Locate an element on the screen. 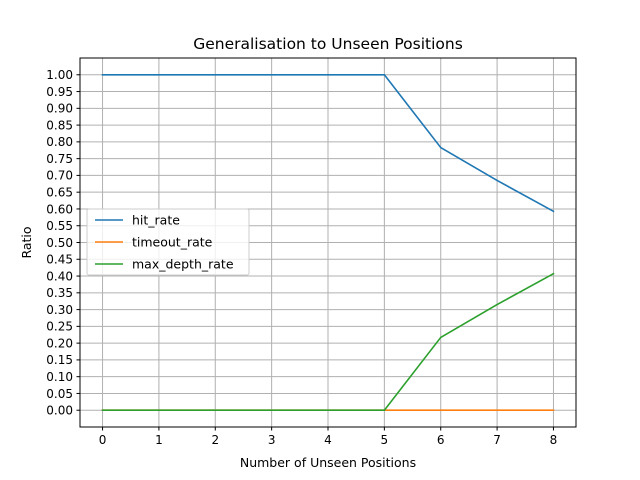 The height and width of the screenshot is (480, 640). y-tick-label: 0.95 is located at coordinates (59, 92).